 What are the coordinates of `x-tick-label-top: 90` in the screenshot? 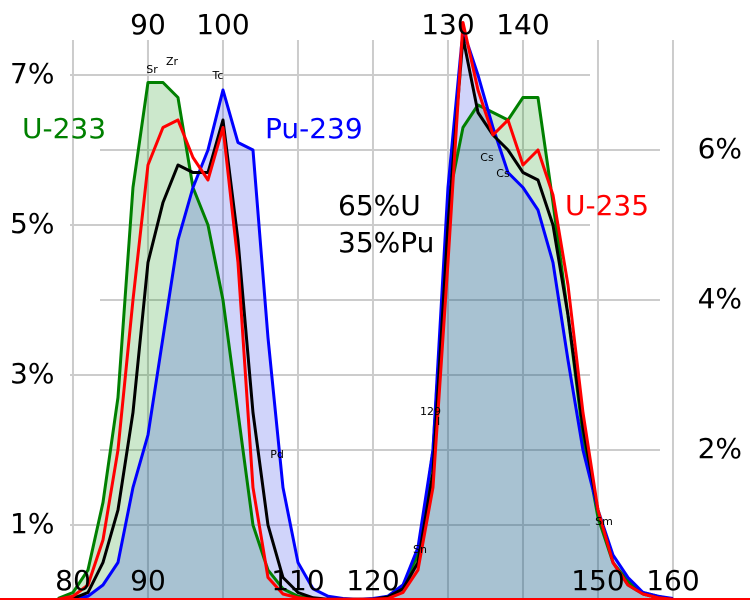 It's located at (148, 24).